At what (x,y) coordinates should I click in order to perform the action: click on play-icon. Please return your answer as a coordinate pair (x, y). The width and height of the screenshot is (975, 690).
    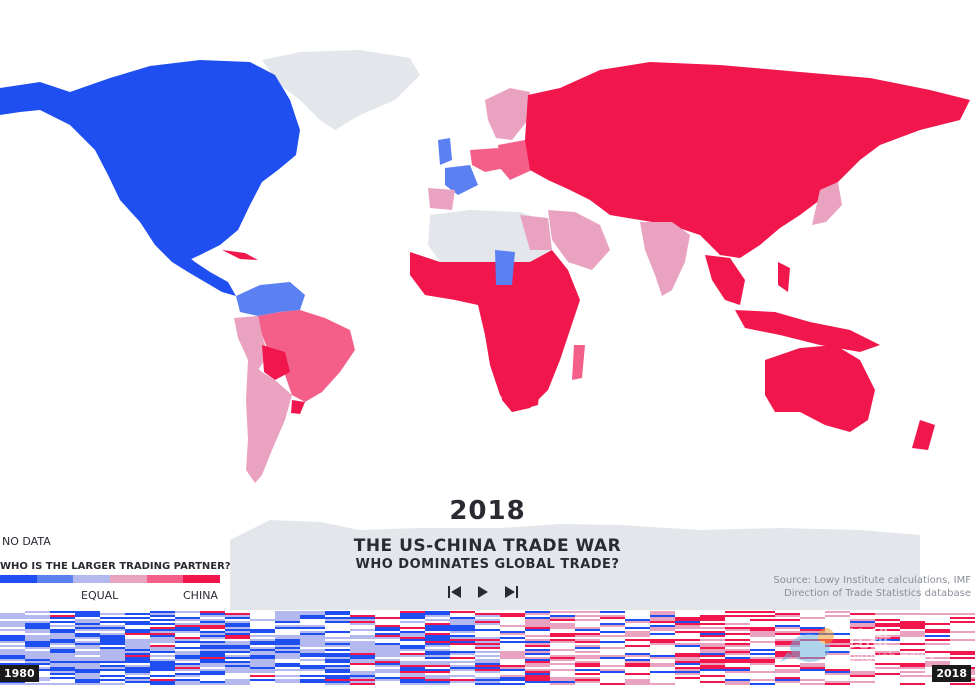
    Looking at the image, I should click on (483, 592).